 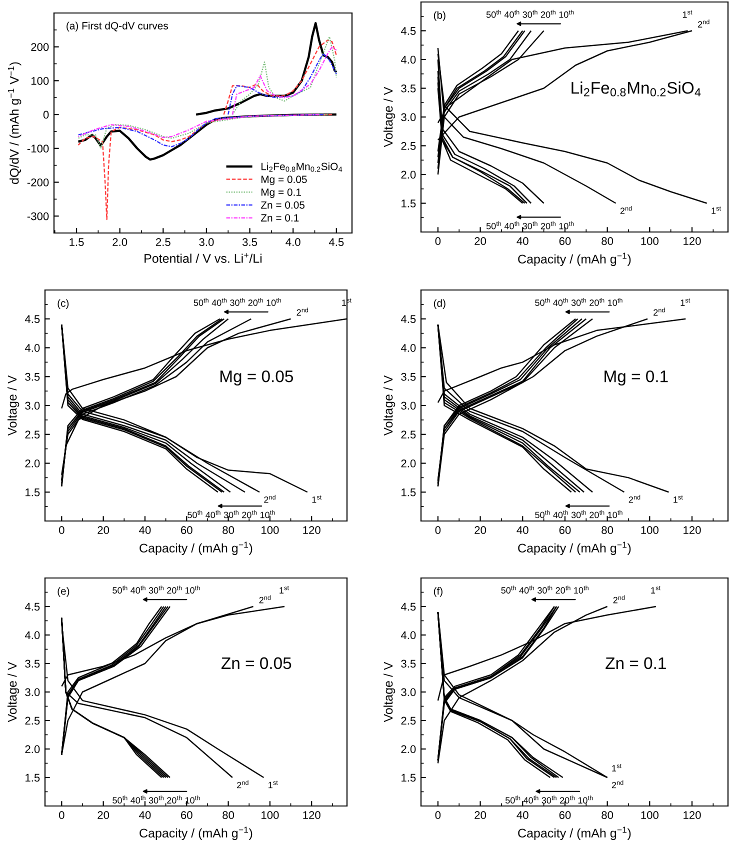 What do you see at coordinates (256, 663) in the screenshot?
I see `annotation: Zn = 0.05` at bounding box center [256, 663].